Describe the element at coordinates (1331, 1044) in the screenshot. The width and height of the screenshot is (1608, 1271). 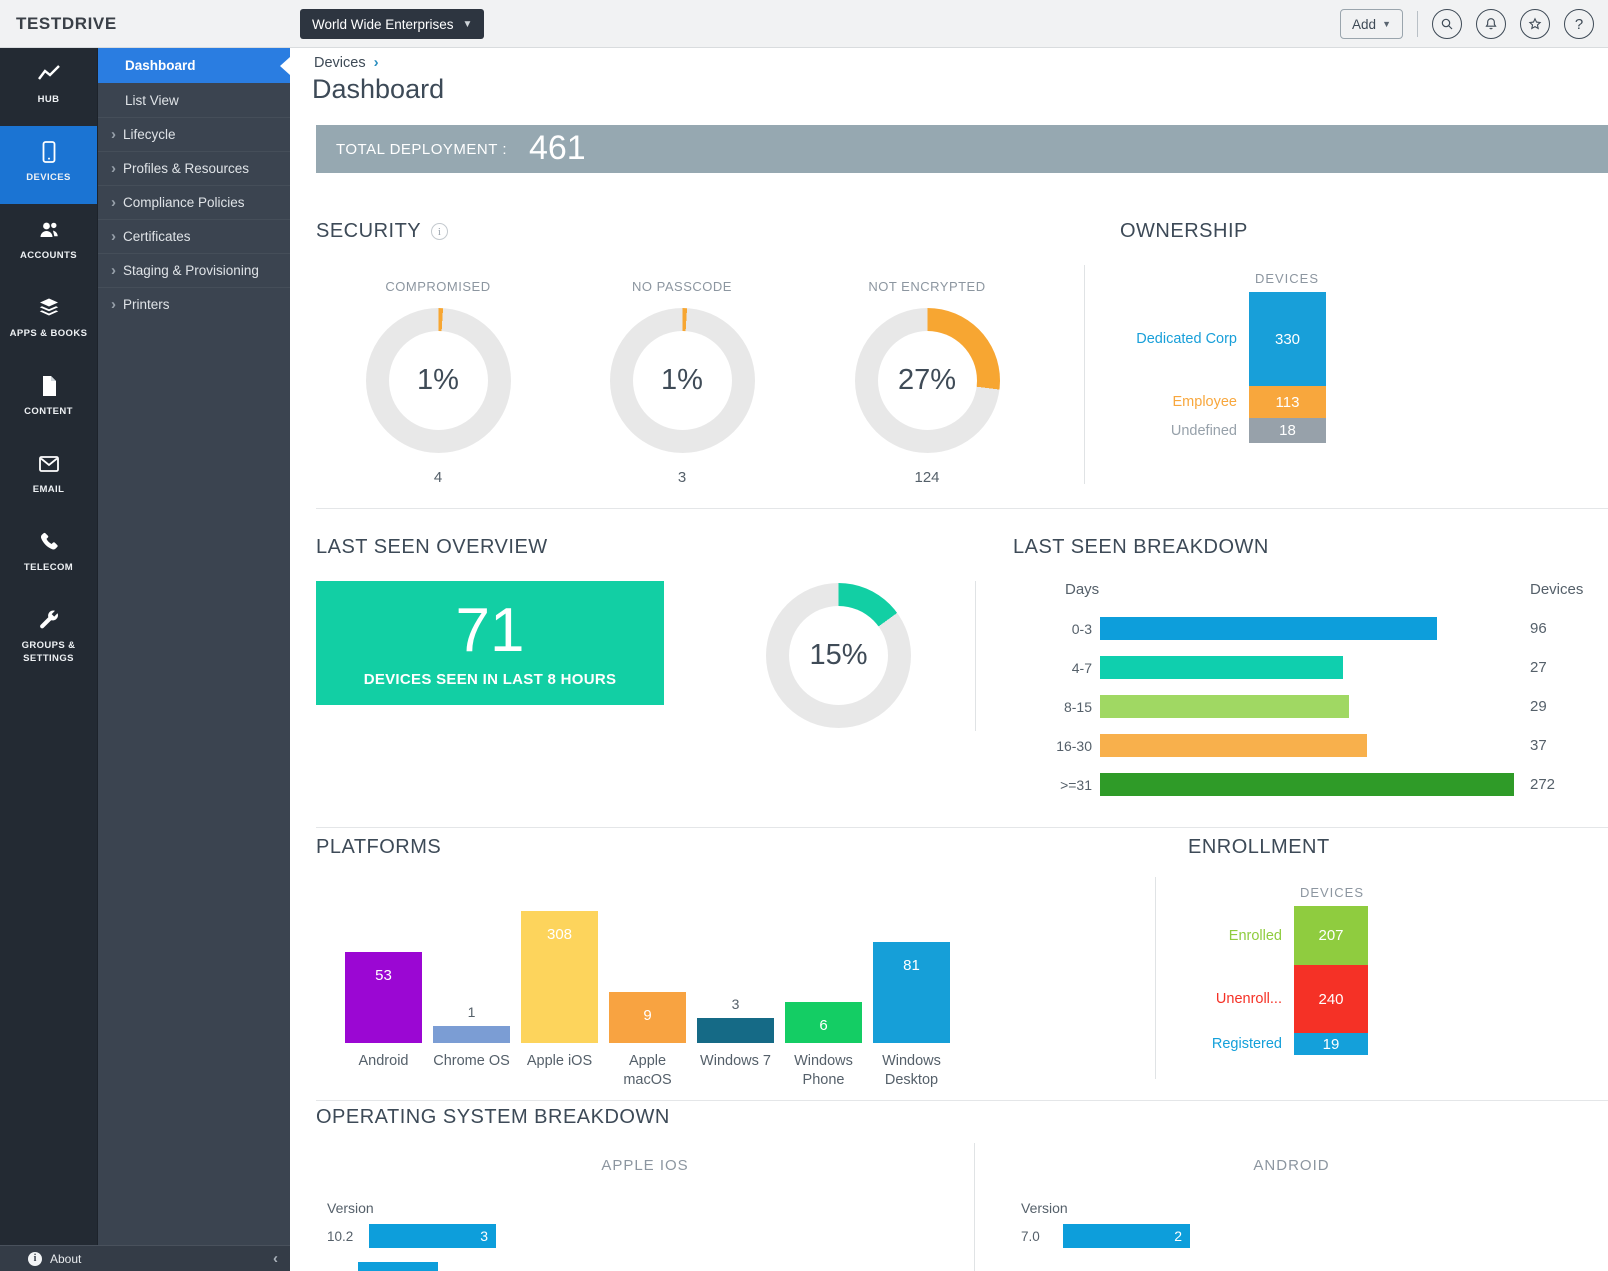
I see `enrollment-segment-registered: 19` at that location.